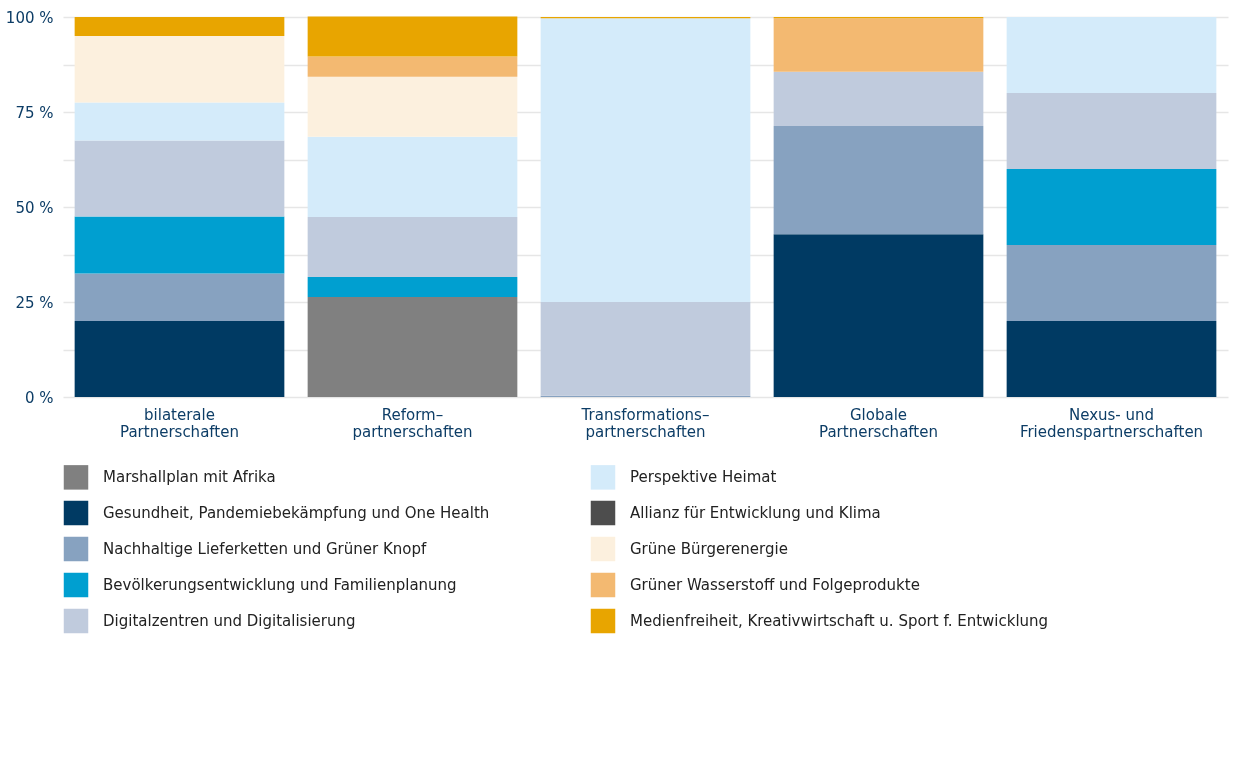  Describe the element at coordinates (34, 112) in the screenshot. I see `y-tick-label: 75 %` at that location.